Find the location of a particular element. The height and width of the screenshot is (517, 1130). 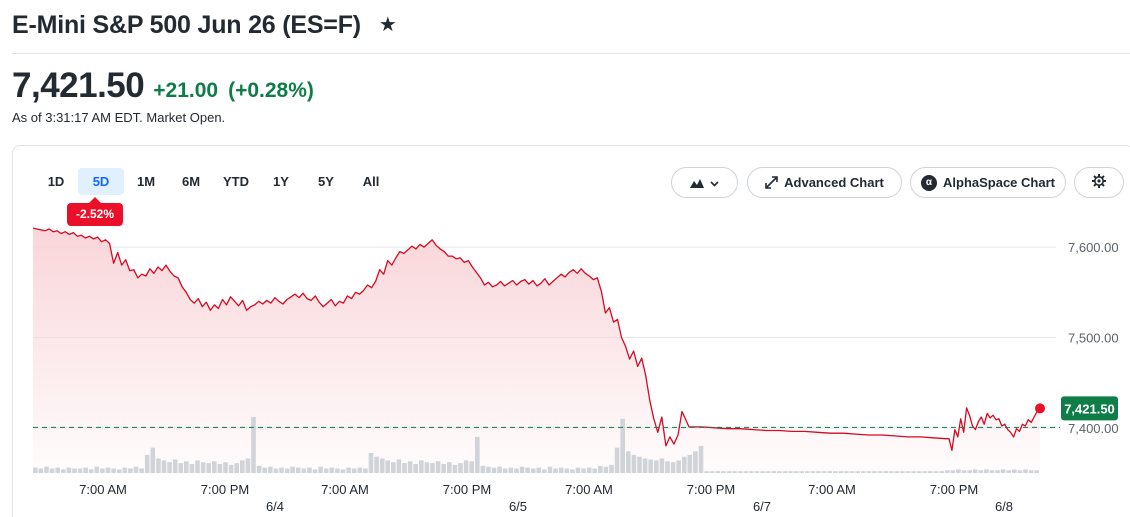

gear-icon is located at coordinates (1099, 182).